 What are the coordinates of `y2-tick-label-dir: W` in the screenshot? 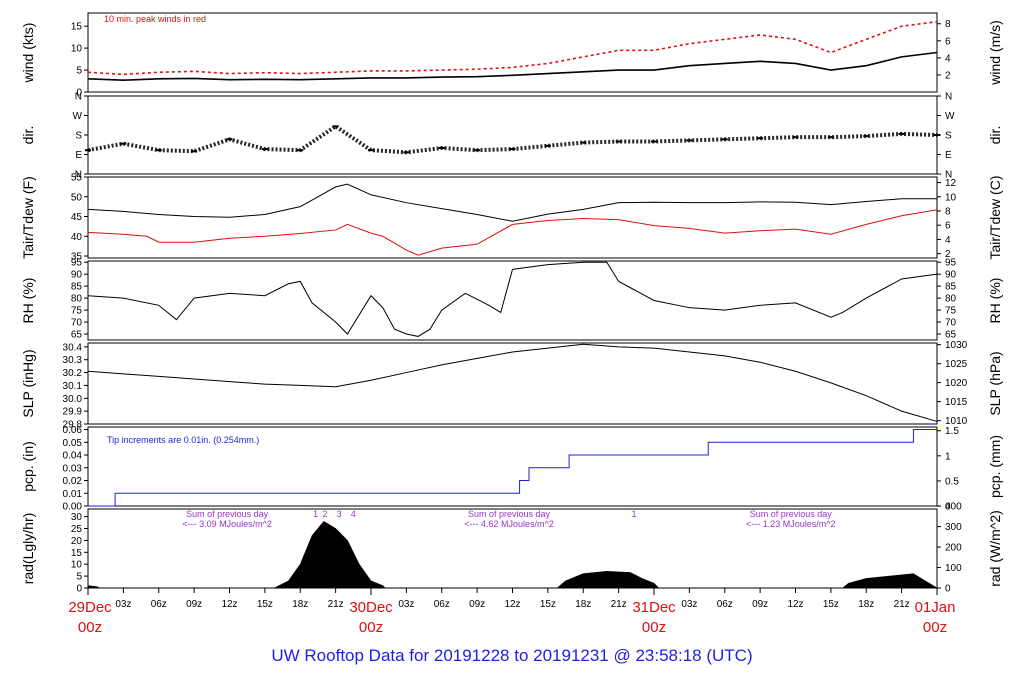 It's located at (950, 116).